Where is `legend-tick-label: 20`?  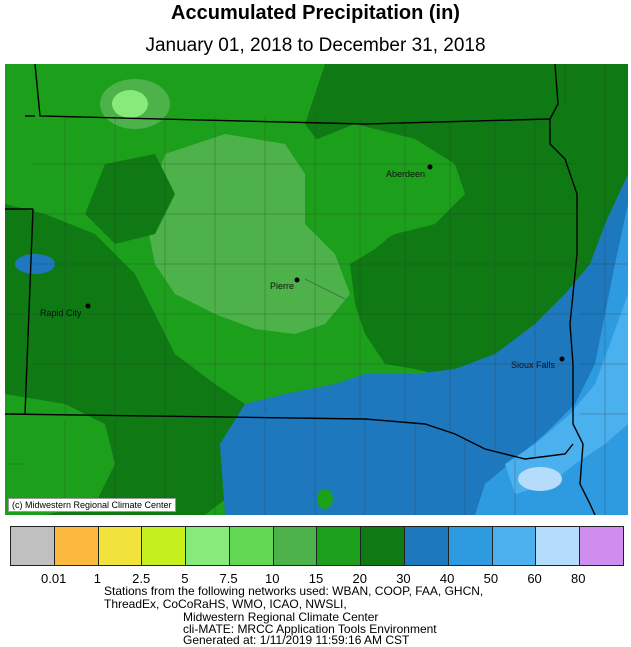
legend-tick-label: 20 is located at coordinates (359, 578).